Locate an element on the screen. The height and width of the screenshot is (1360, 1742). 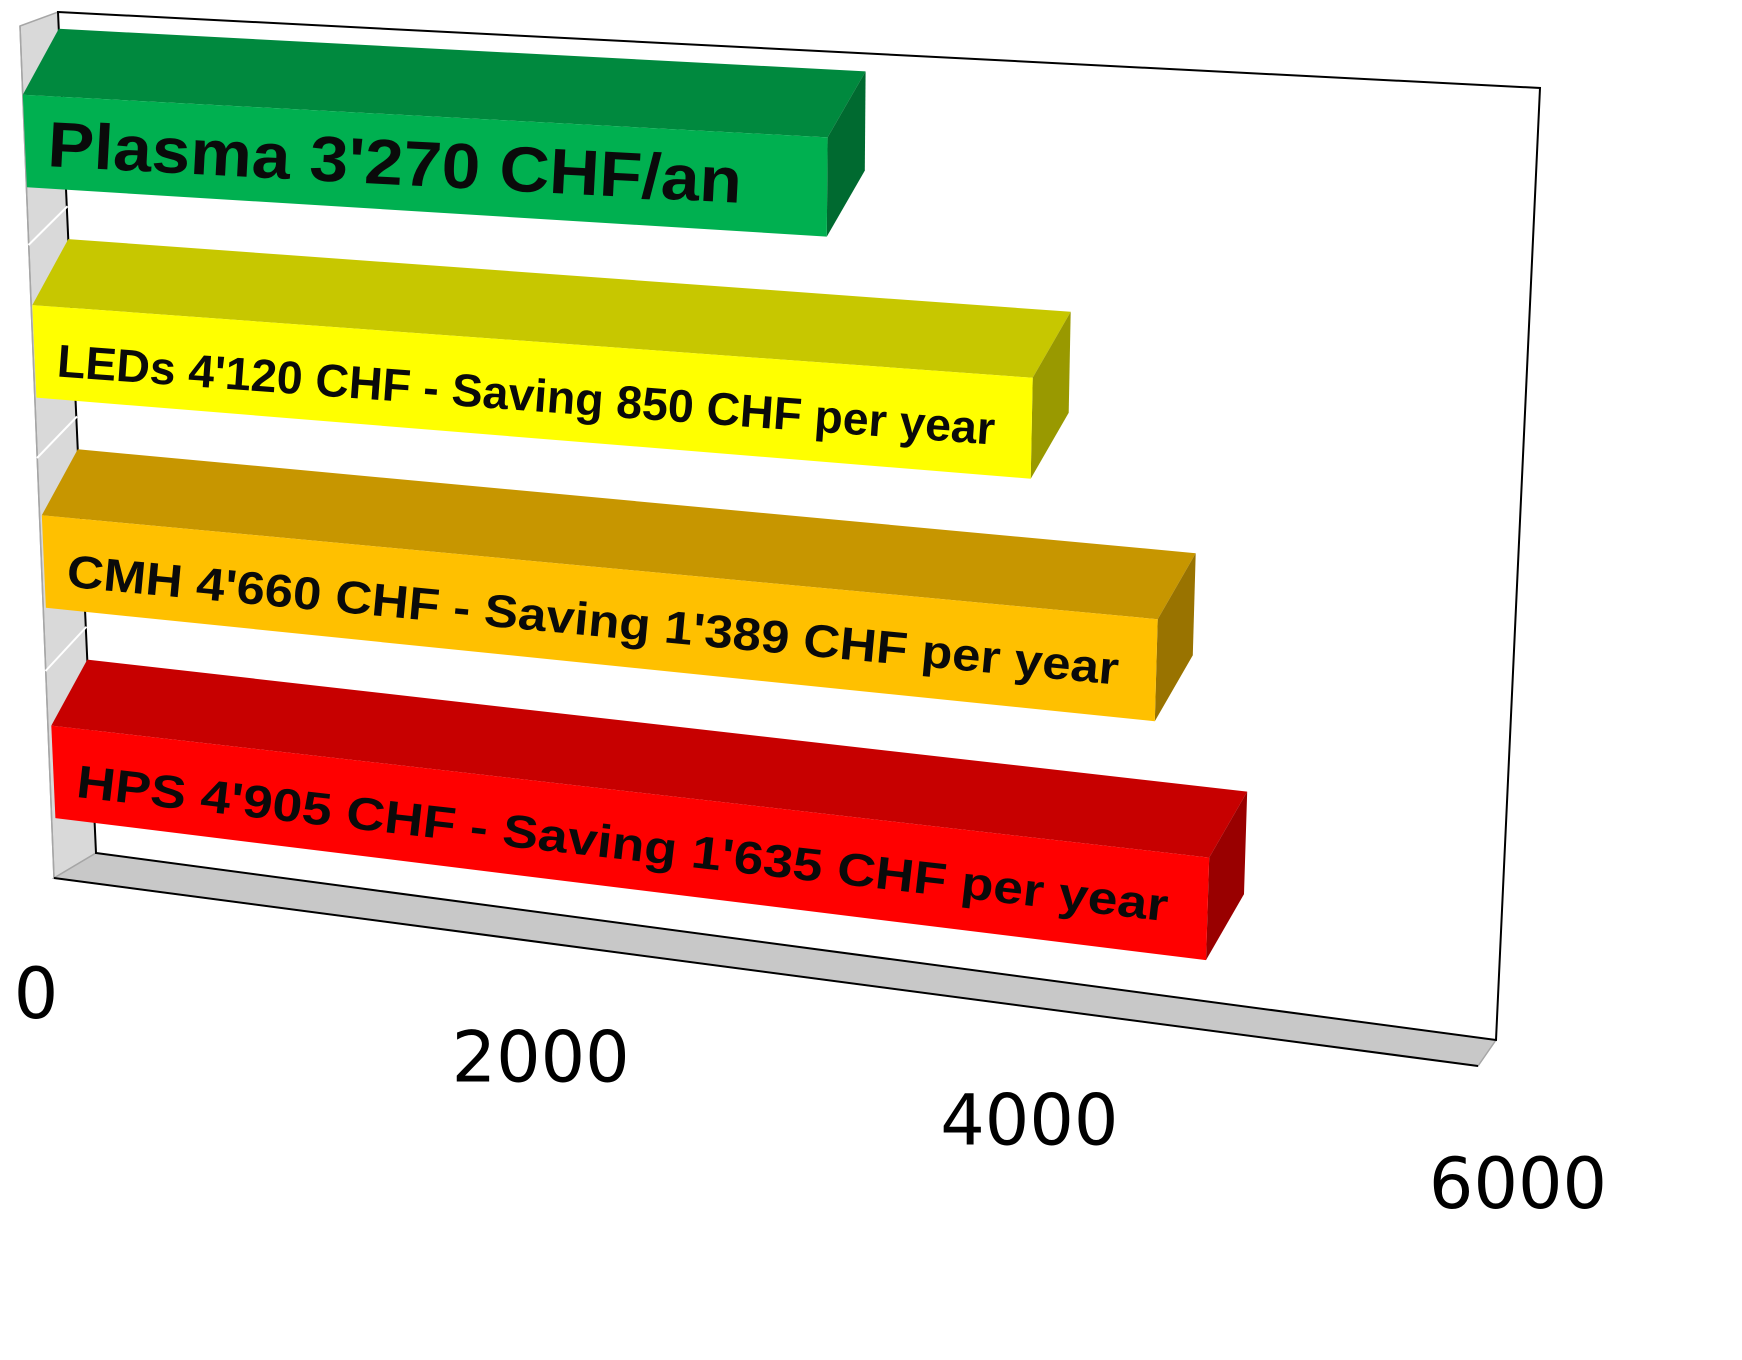
x-tick-label: 4000 is located at coordinates (1029, 1121).